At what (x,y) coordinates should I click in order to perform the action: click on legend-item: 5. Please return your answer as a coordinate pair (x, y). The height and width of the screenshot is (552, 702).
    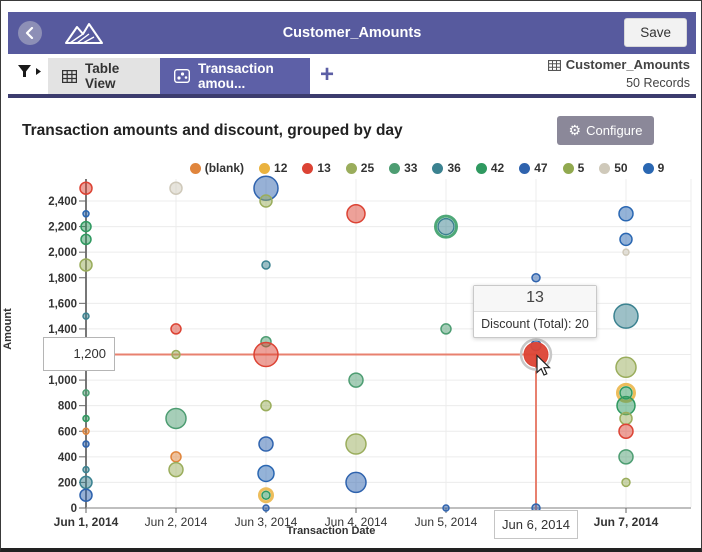
    Looking at the image, I should click on (573, 168).